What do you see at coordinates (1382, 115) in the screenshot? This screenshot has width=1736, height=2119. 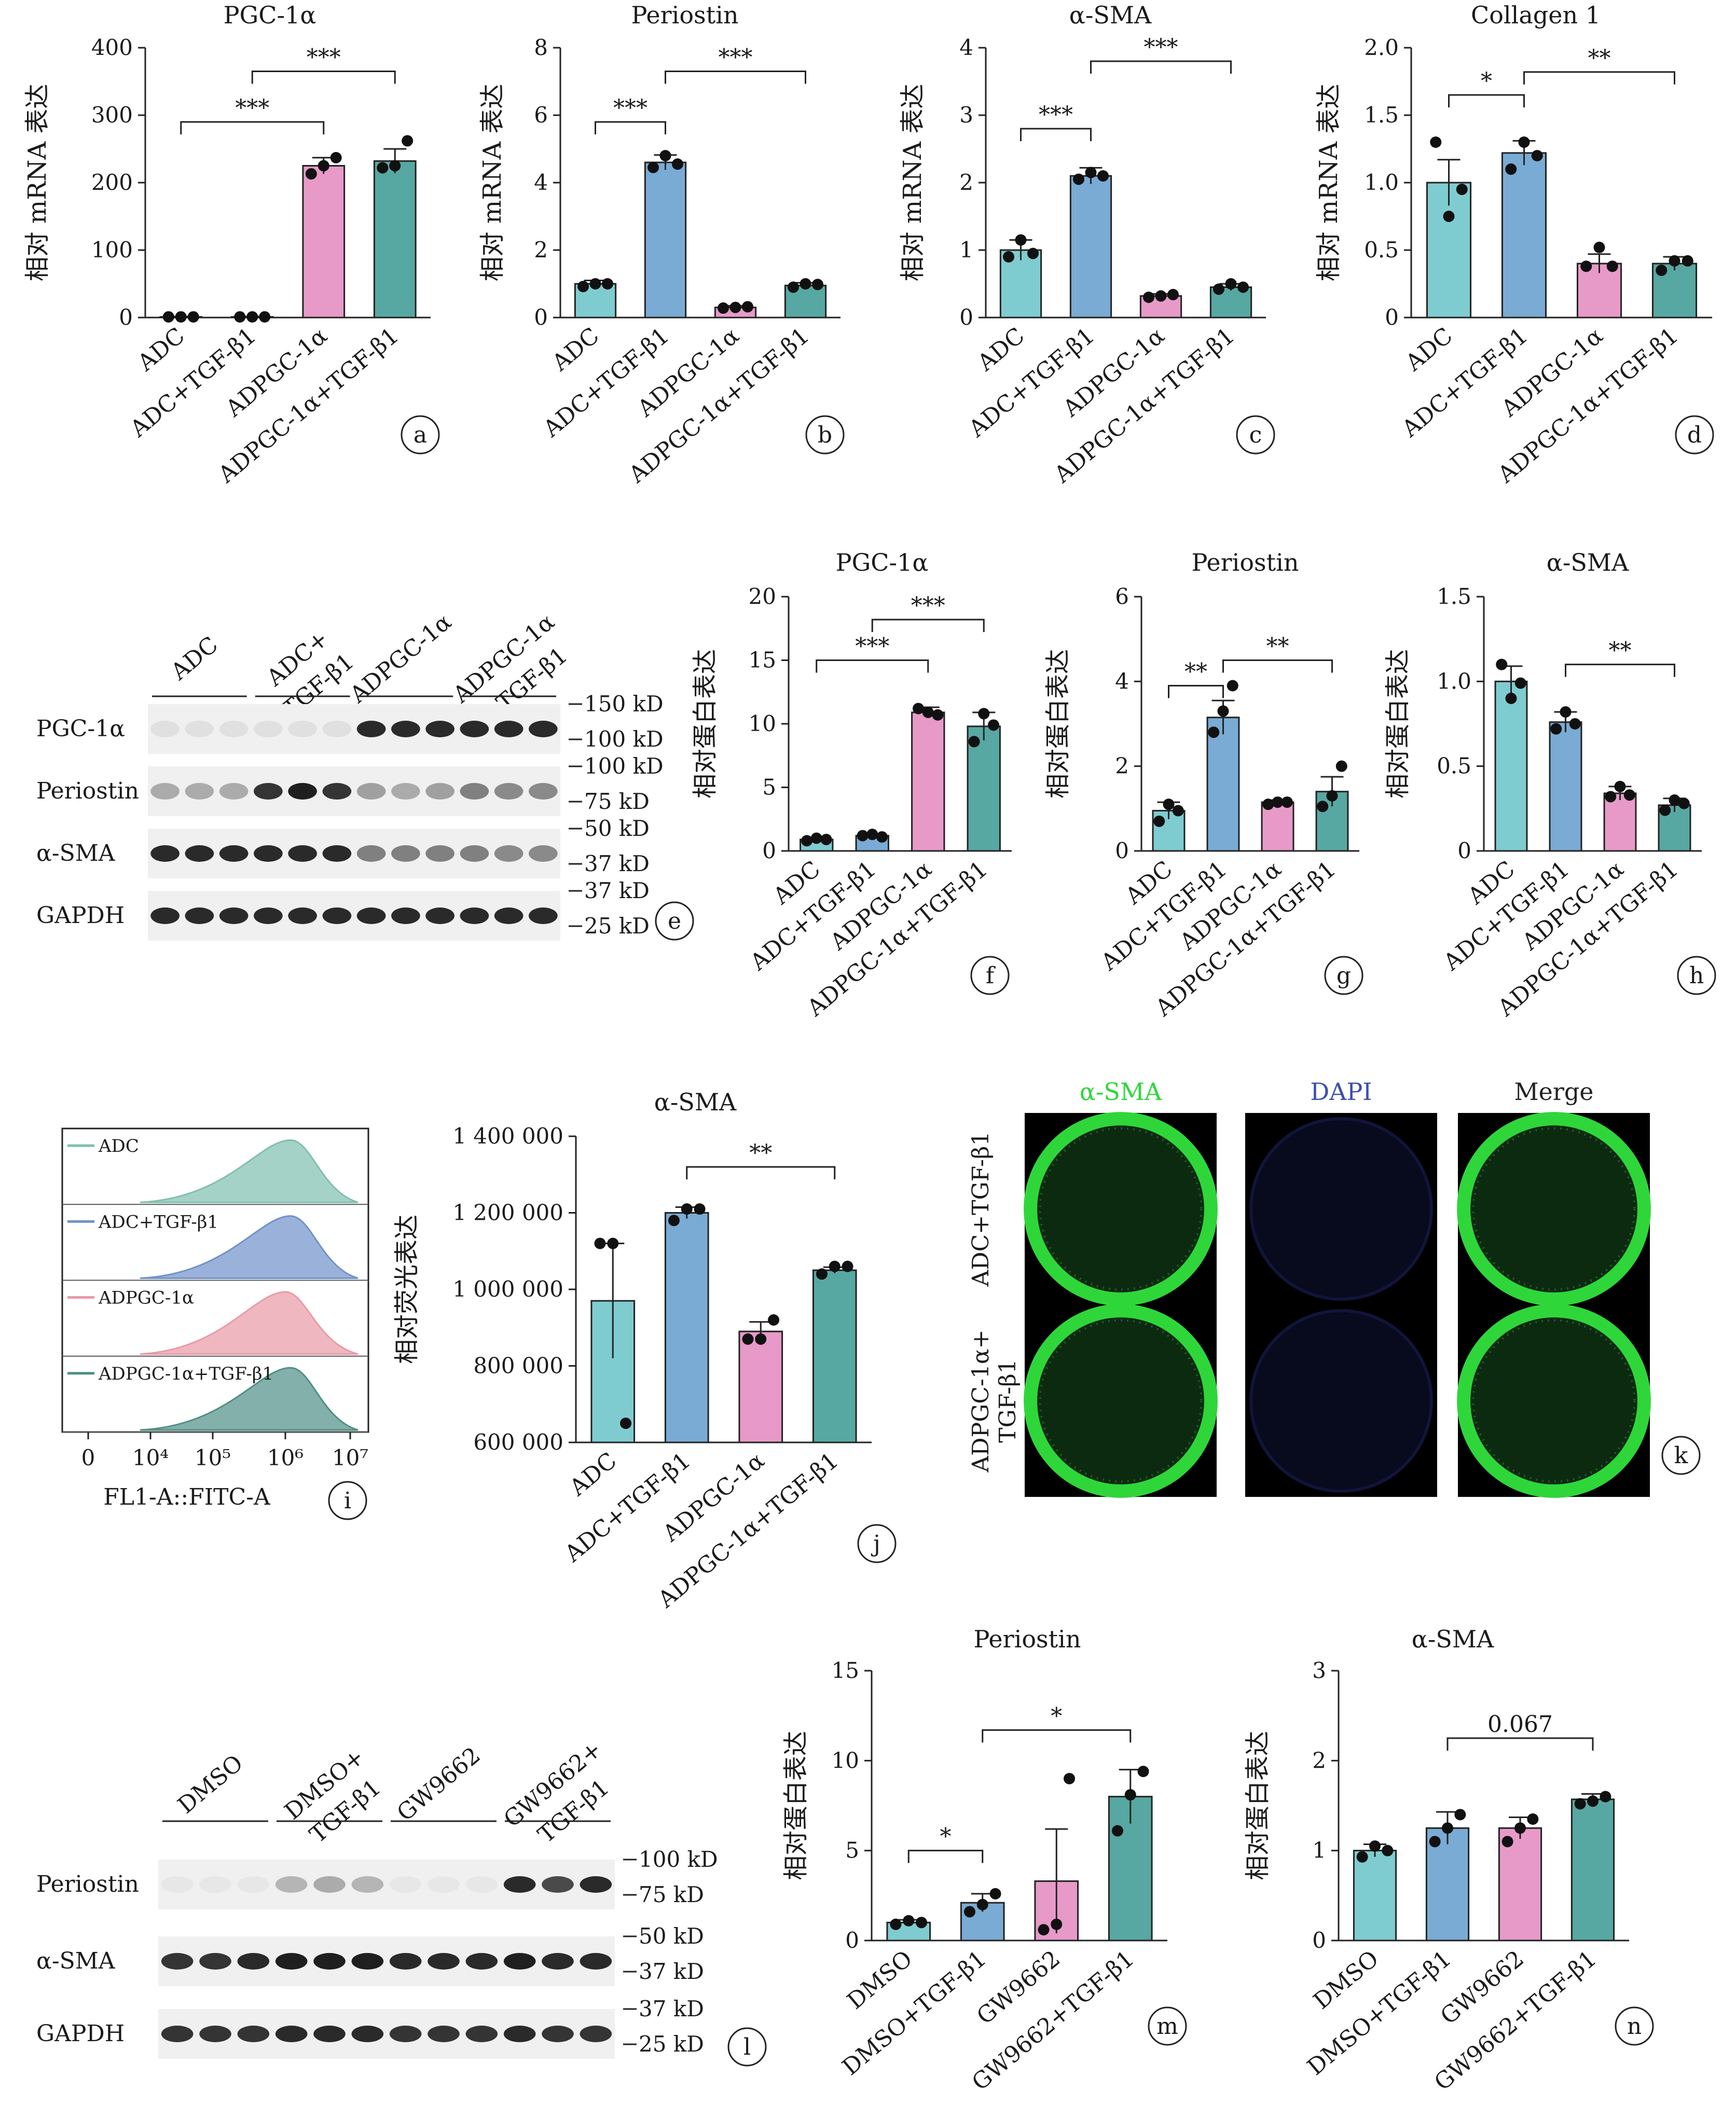 I see `y-tick-label: 1.5` at bounding box center [1382, 115].